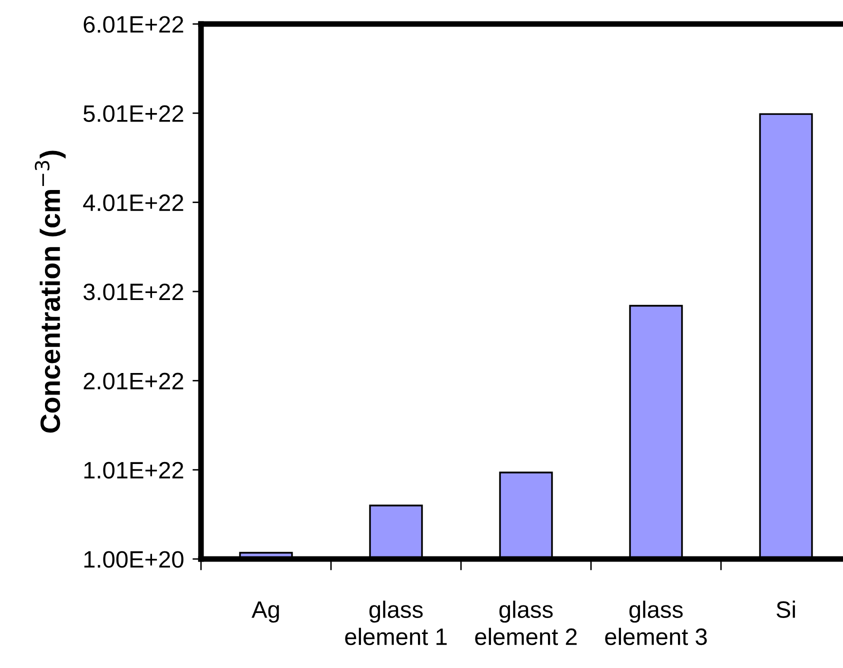 Image resolution: width=843 pixels, height=668 pixels. Describe the element at coordinates (134, 24) in the screenshot. I see `y-tick-label: 6.01E+22` at that location.